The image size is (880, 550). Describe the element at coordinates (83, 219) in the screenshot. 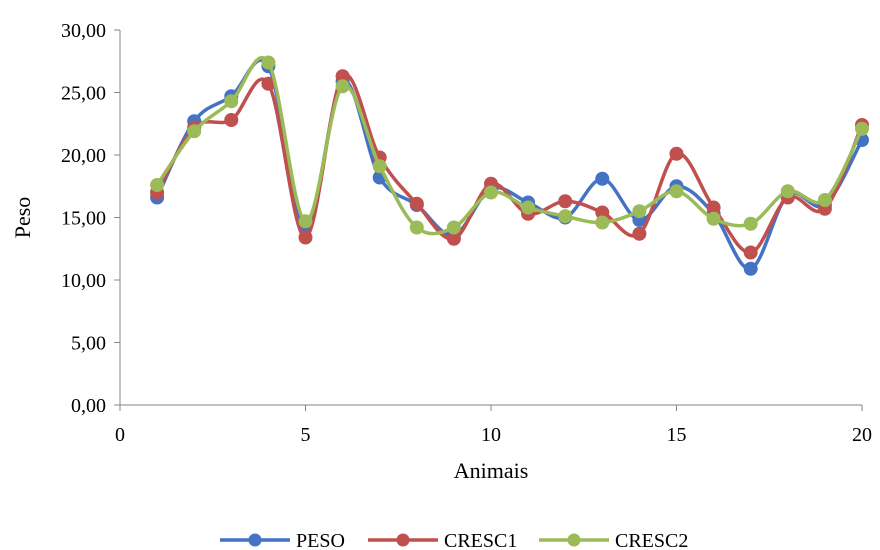

I see `y-tick-label: 15,00` at that location.